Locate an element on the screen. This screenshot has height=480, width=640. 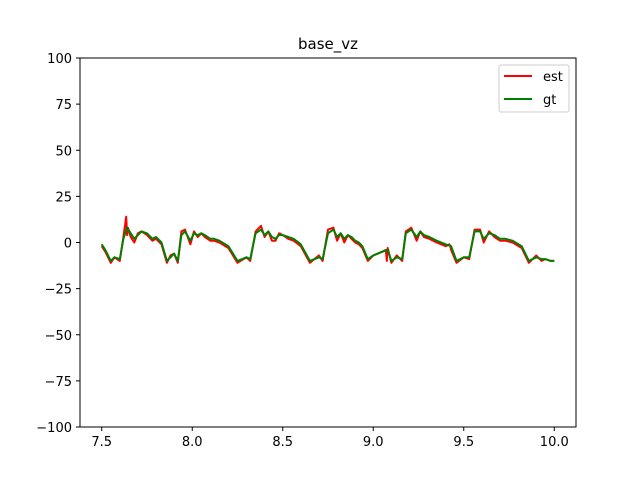
y-tick-label: 50 is located at coordinates (63, 151).